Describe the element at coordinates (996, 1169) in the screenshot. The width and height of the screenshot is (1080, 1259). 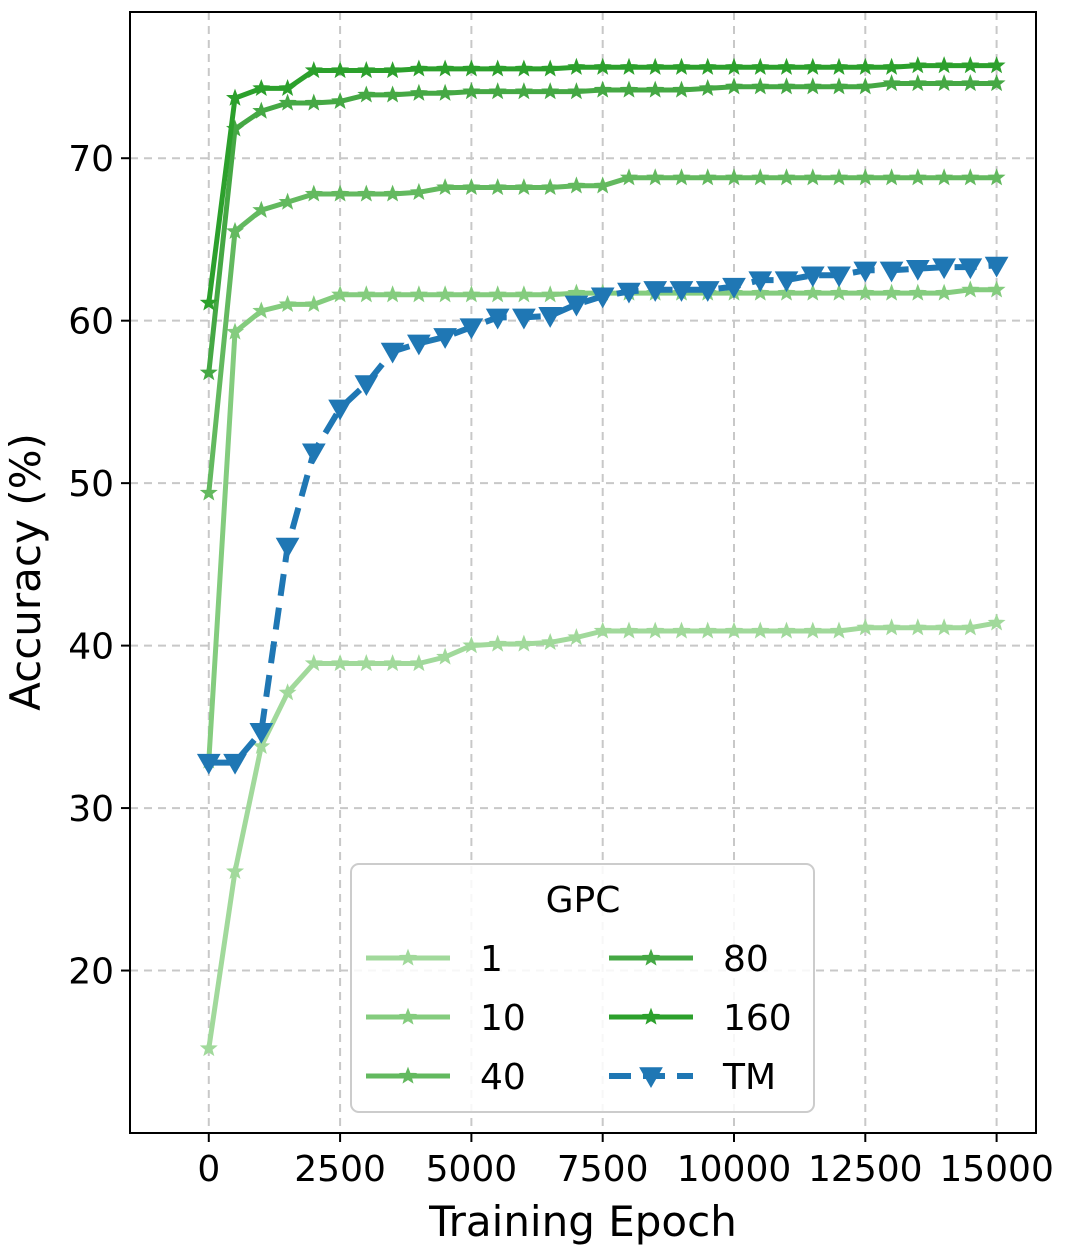
I see `x-tick-label: 15000` at that location.